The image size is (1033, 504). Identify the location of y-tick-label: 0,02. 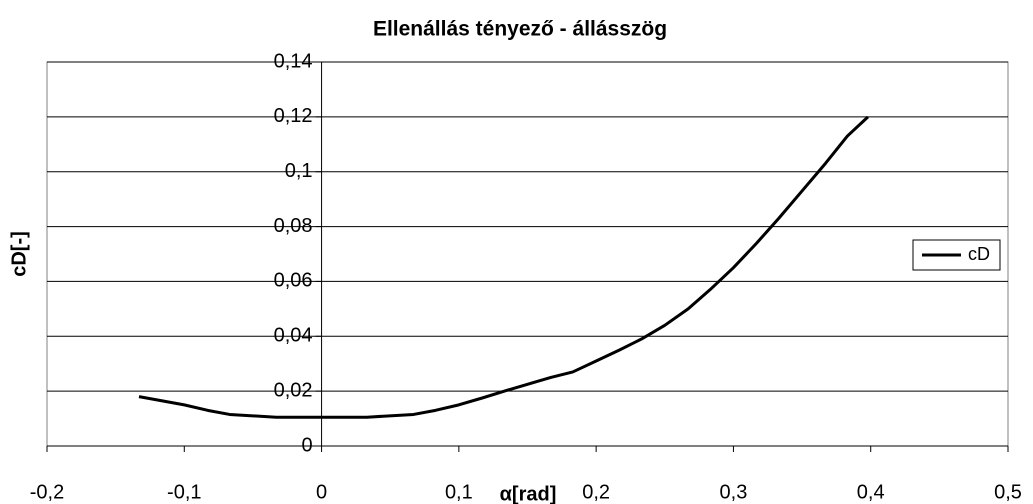
(293, 390).